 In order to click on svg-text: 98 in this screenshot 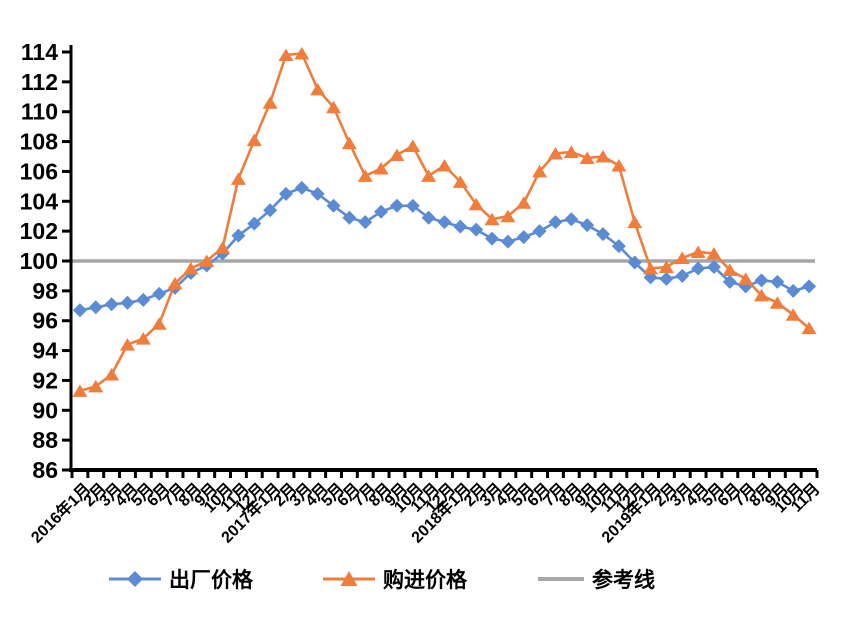, I will do `click(45, 291)`.